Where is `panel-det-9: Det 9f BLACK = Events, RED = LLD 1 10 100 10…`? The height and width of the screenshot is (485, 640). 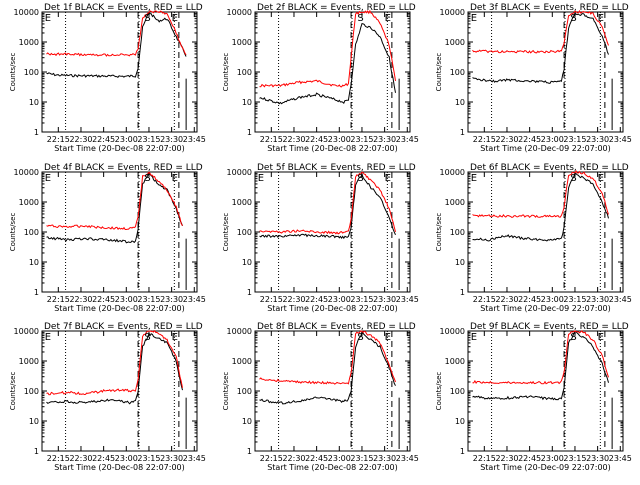 panel-det-9: Det 9f BLACK = Events, RED = LLD 1 10 100 10… is located at coordinates (533, 397).